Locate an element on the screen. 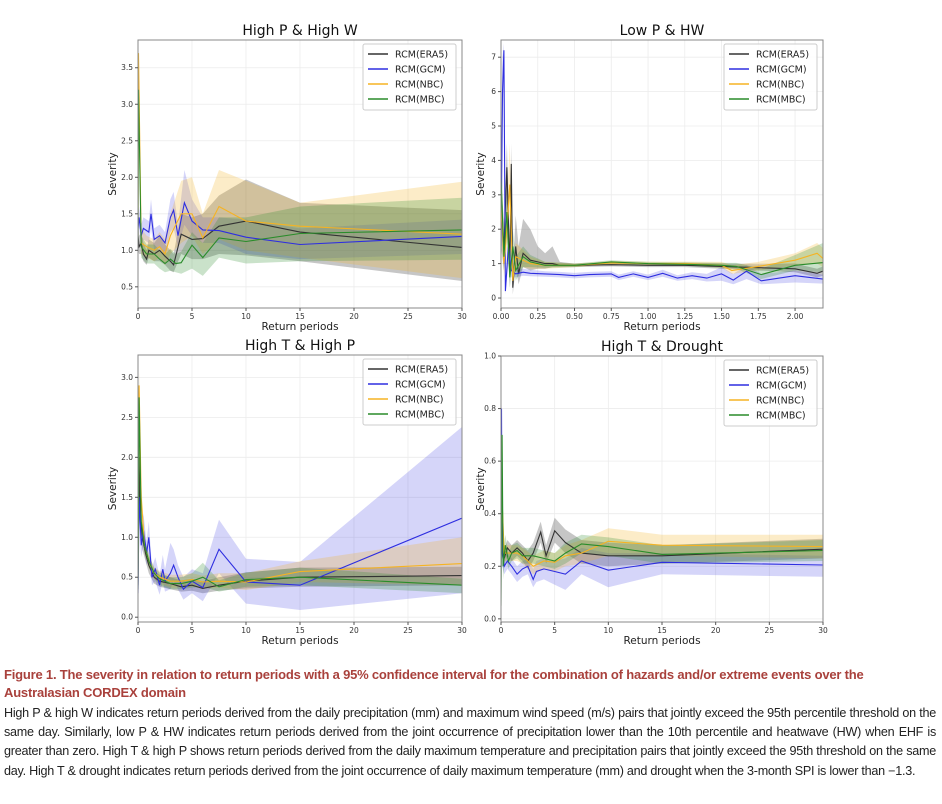  y-tick-label: 2 is located at coordinates (493, 229).